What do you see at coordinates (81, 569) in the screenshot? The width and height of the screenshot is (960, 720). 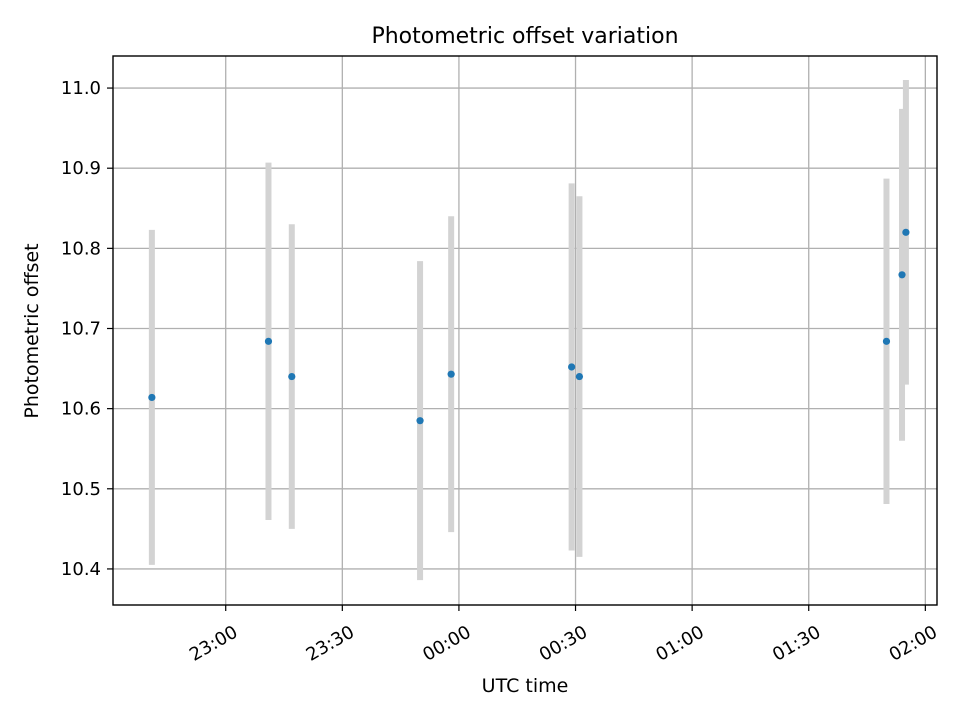 I see `y-tick-label: 10.4` at bounding box center [81, 569].